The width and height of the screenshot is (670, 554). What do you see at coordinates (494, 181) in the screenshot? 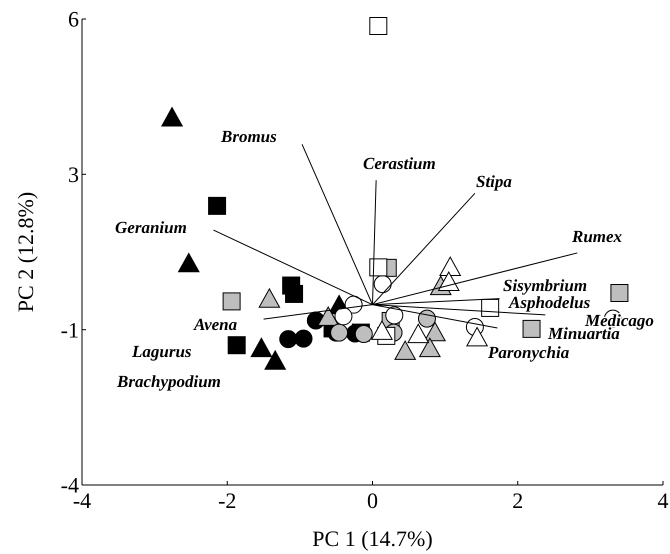
I see `annotation: Stipa` at bounding box center [494, 181].